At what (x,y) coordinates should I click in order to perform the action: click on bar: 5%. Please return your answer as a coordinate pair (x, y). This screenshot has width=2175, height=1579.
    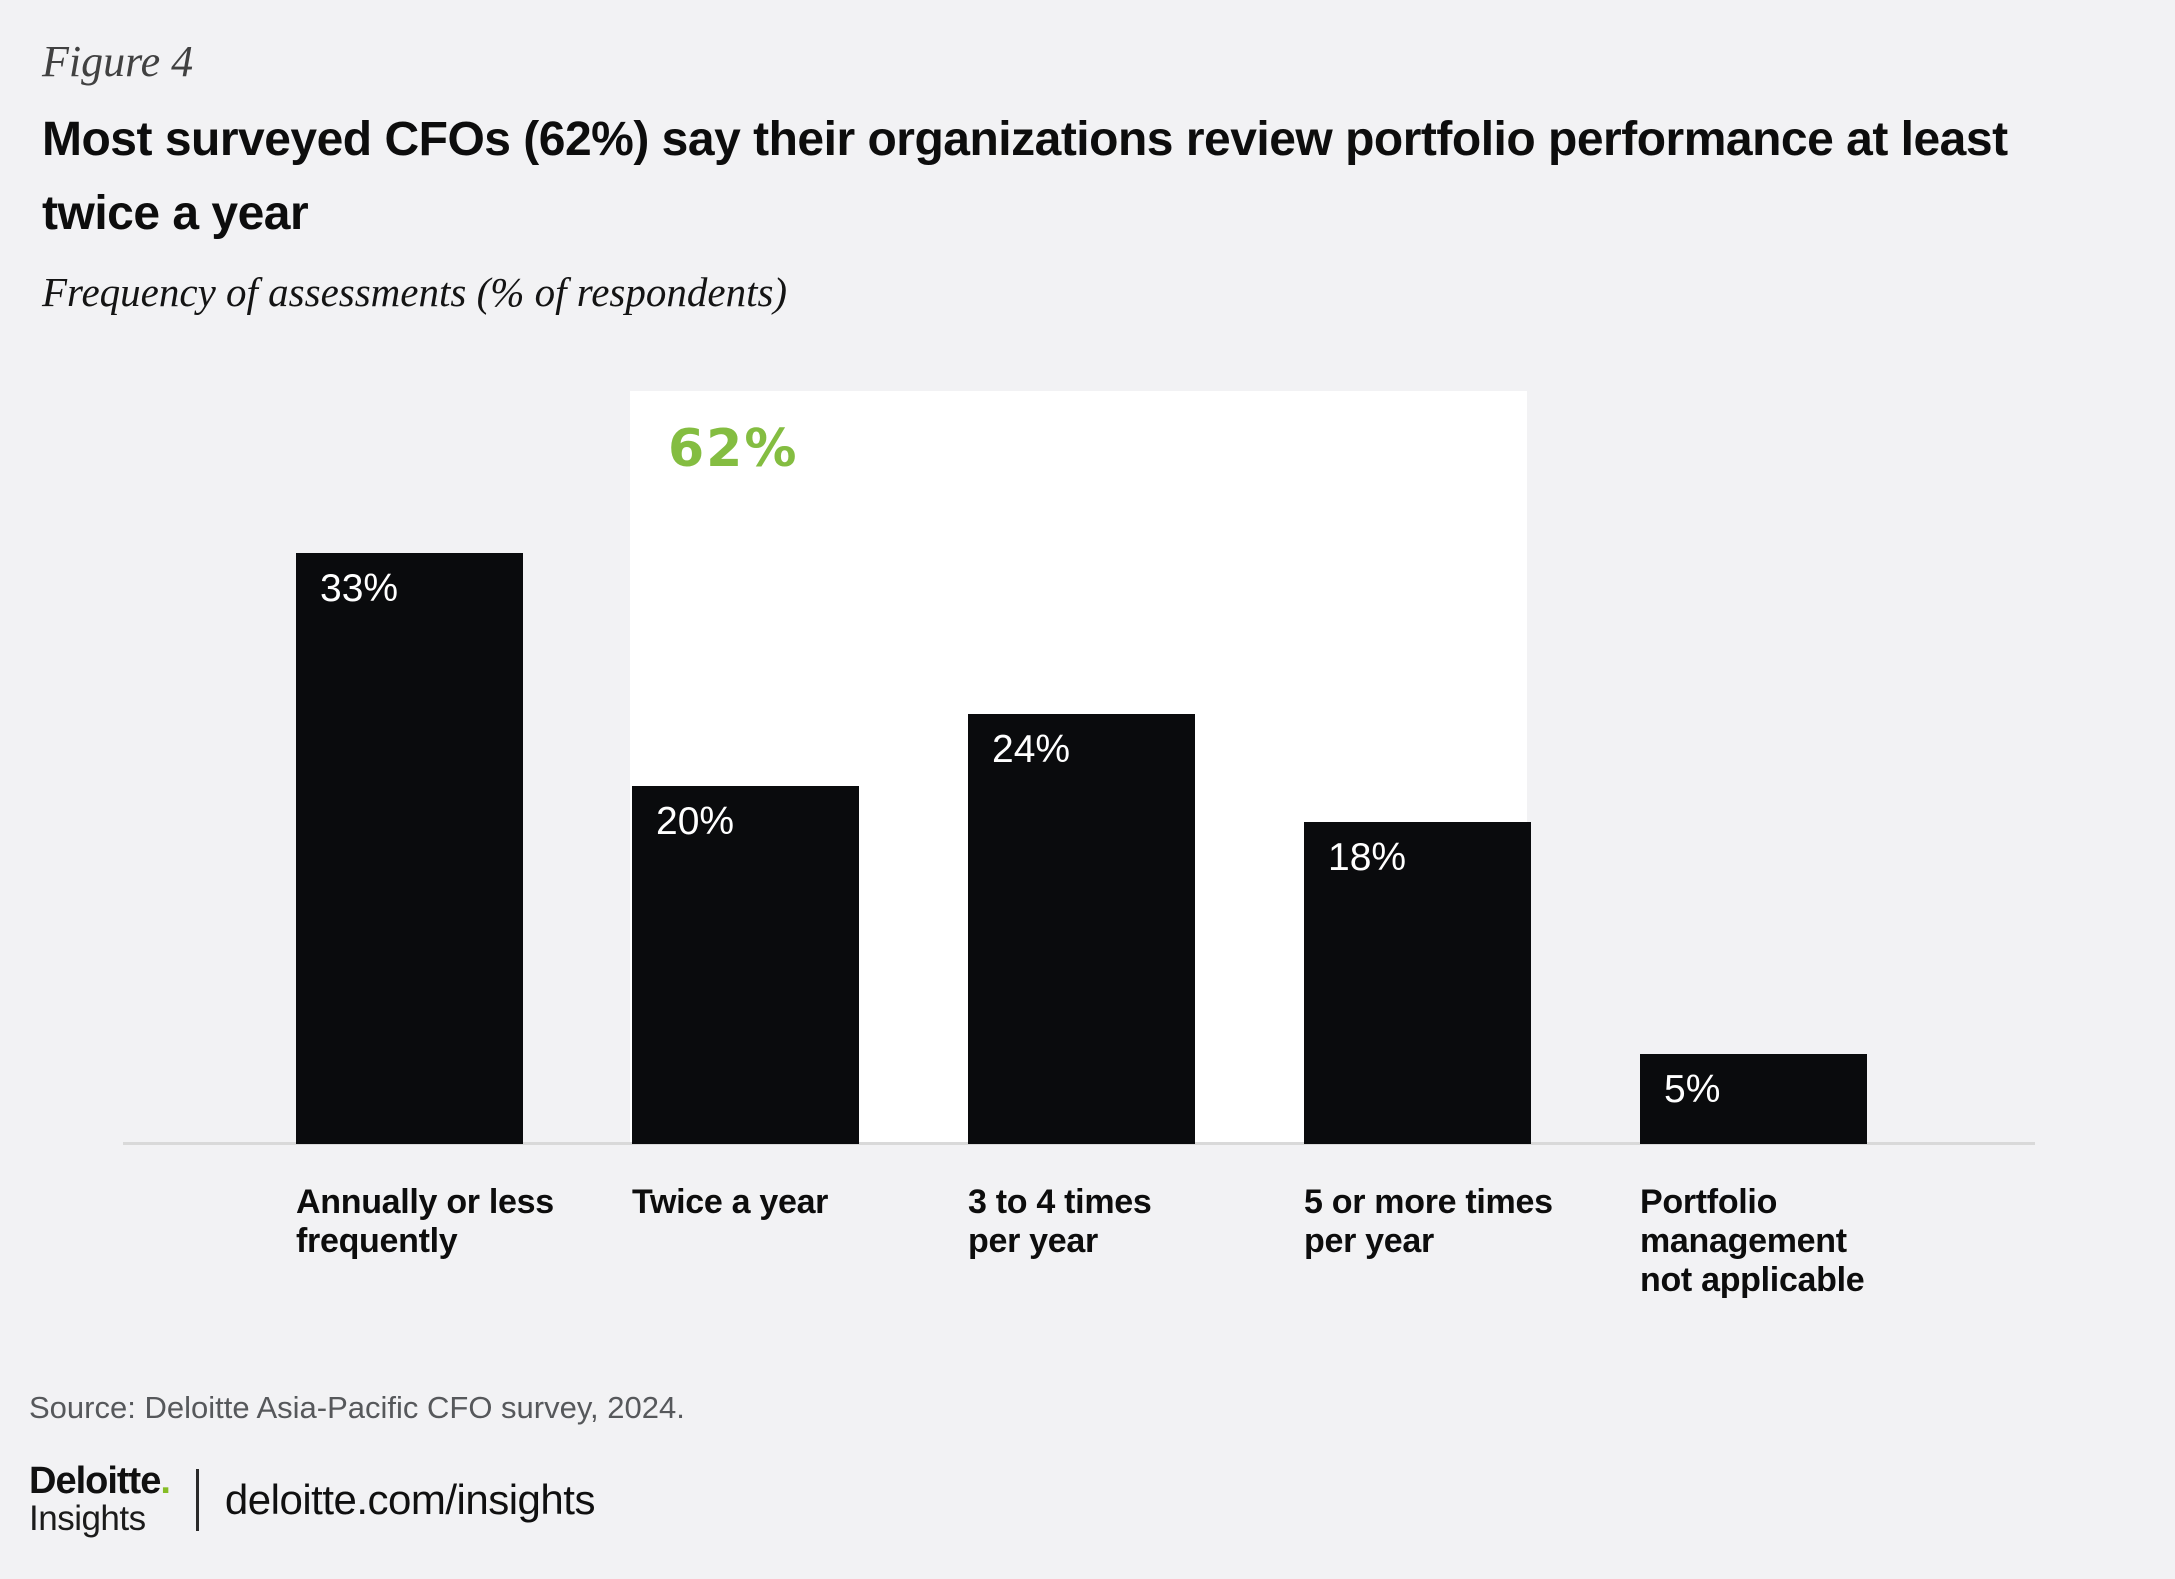
    Looking at the image, I should click on (1753, 1099).